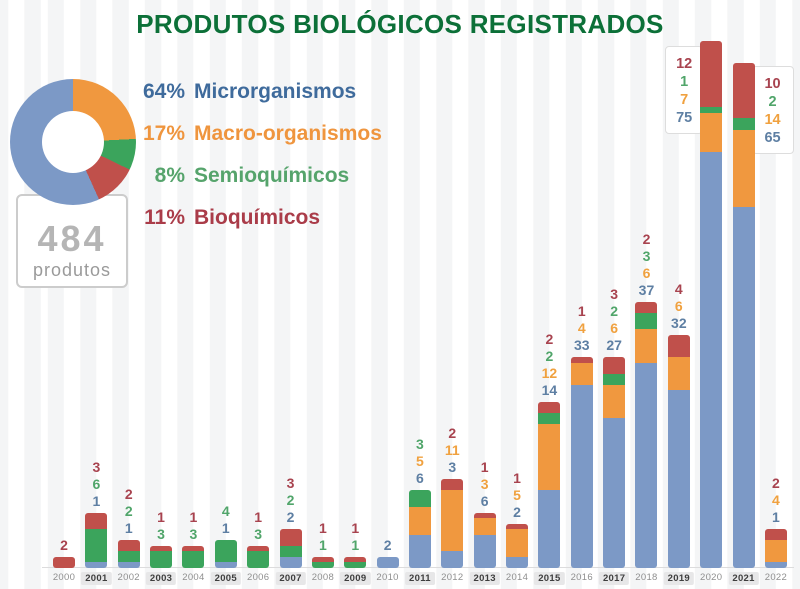  I want to click on value-label-macro-organismos: 3, so click(484, 483).